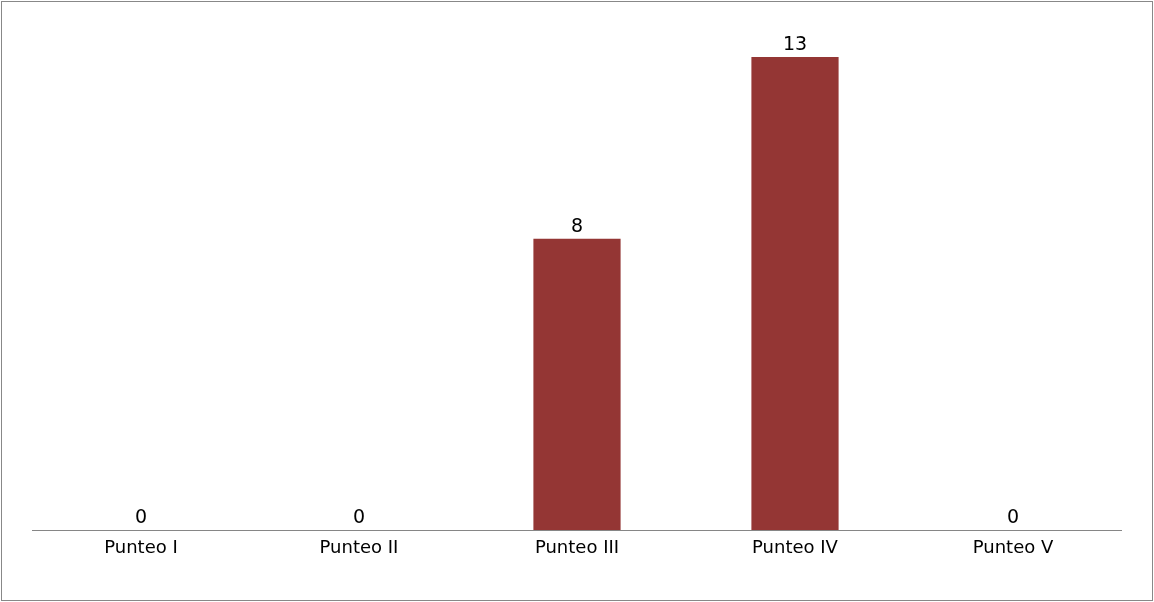 The height and width of the screenshot is (602, 1154). Describe the element at coordinates (795, 546) in the screenshot. I see `x-tick-label: Punteo IV` at that location.